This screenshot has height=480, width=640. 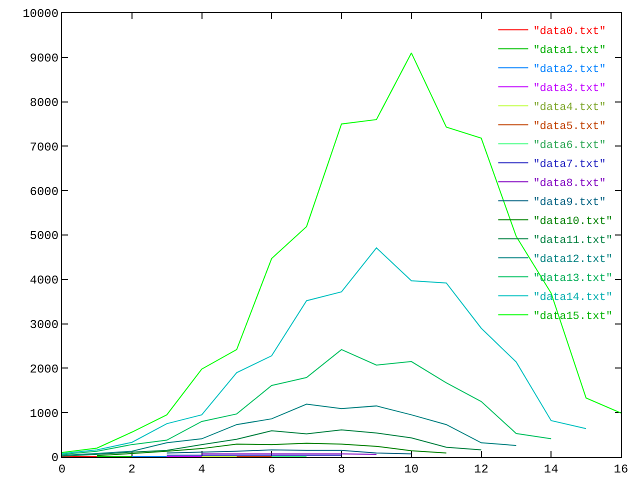 What do you see at coordinates (569, 184) in the screenshot?
I see `legend-label: "data8.txt"` at bounding box center [569, 184].